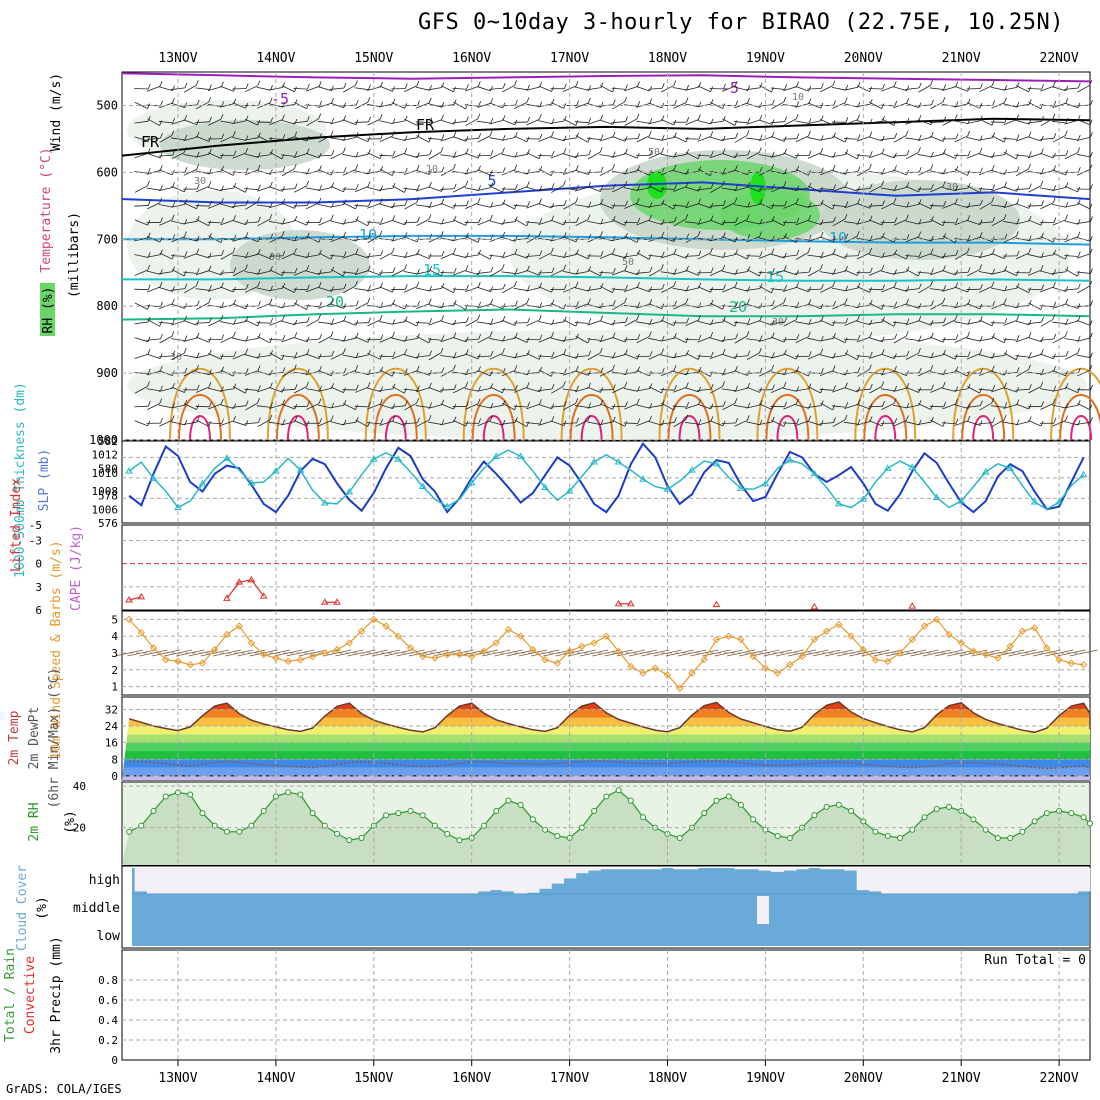 This screenshot has height=1100, width=1100. Describe the element at coordinates (368, 235) in the screenshot. I see `isotherm-label: 10` at that location.